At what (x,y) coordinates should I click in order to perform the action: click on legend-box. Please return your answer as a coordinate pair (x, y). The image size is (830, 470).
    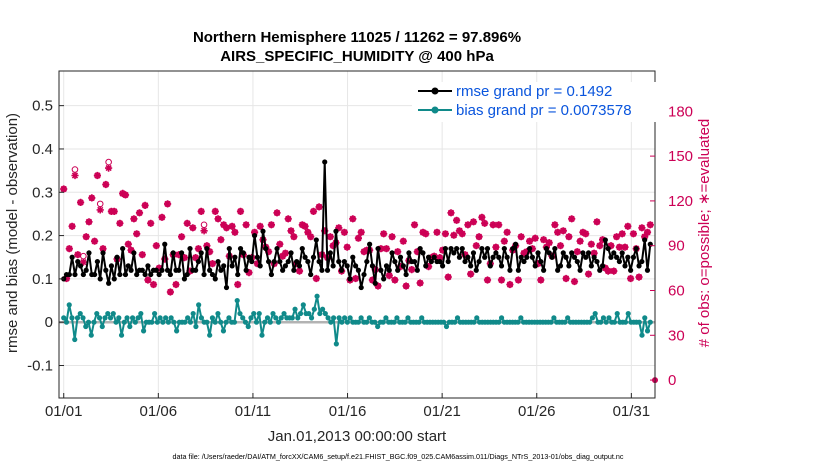
    Looking at the image, I should click on (535, 102).